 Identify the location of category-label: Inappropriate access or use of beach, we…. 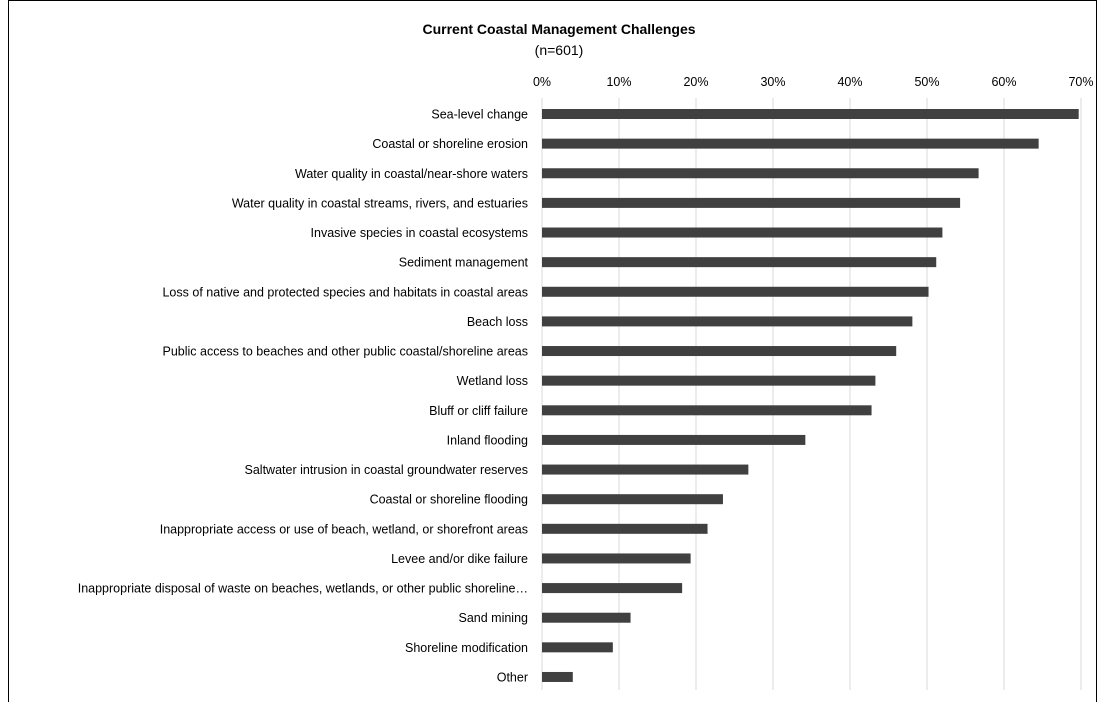
(344, 529).